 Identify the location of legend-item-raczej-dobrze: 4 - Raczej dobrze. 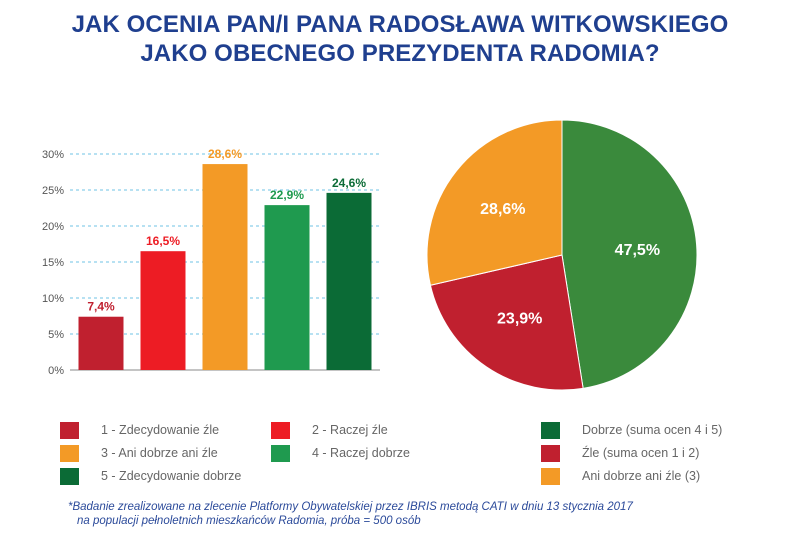
(340, 453).